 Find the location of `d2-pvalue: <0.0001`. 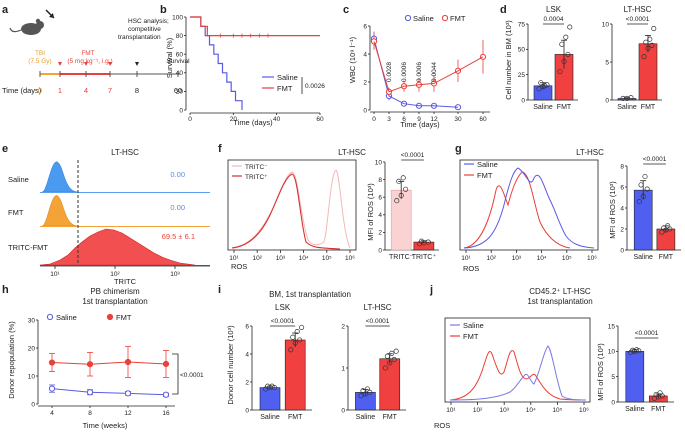

d2-pvalue: <0.0001 is located at coordinates (638, 19).